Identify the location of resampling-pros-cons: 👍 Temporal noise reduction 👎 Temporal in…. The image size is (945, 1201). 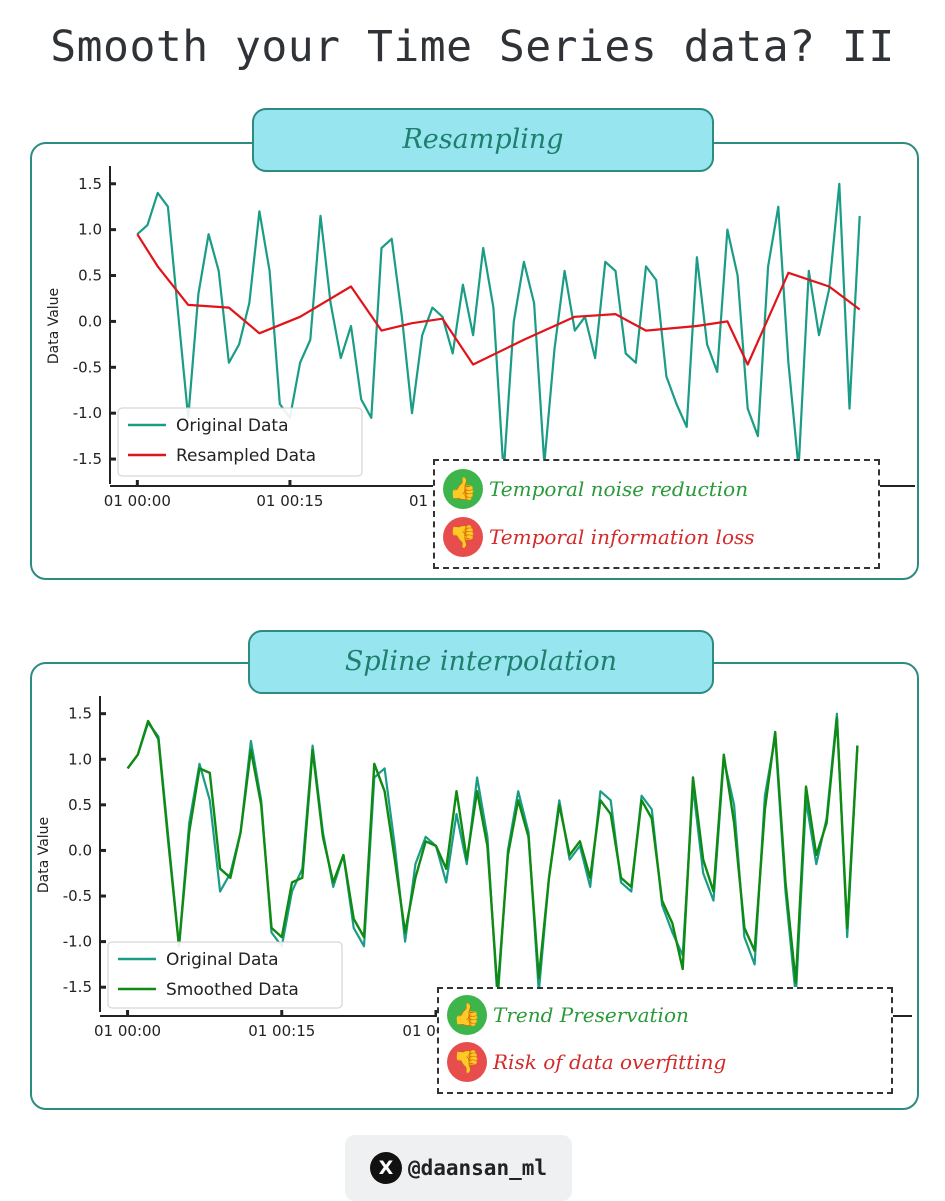
(656, 514).